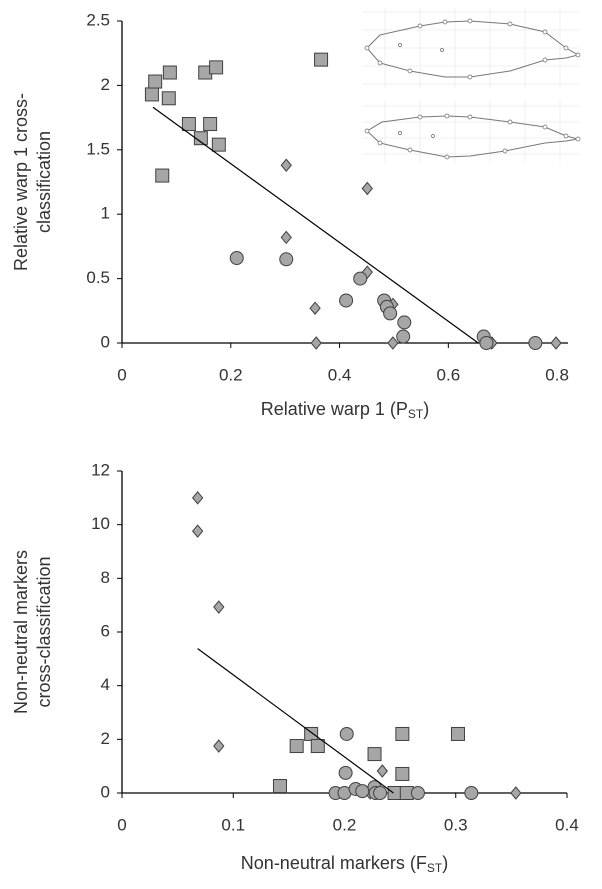 The height and width of the screenshot is (889, 602). I want to click on x-axis-label: Relative warp 1 (PST), so click(345, 410).